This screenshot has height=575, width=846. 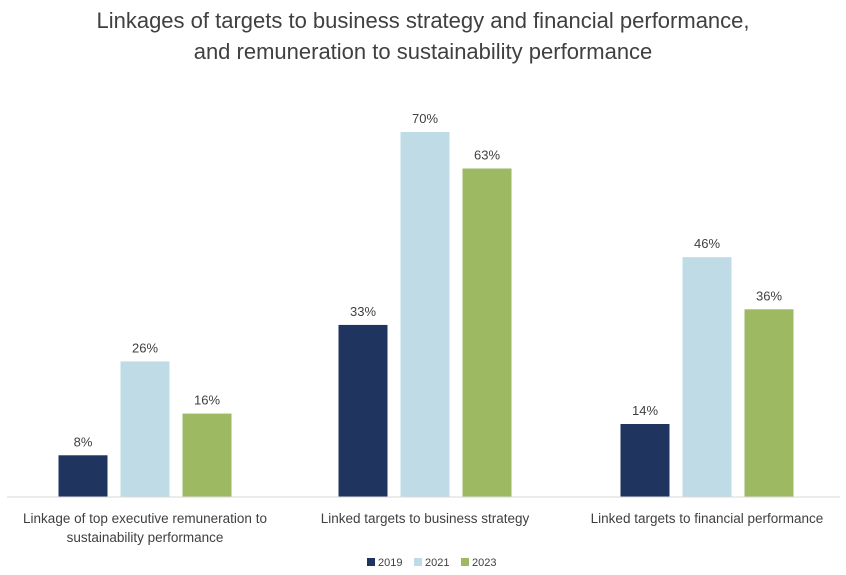 What do you see at coordinates (484, 563) in the screenshot?
I see `legend-label-2023: 2023` at bounding box center [484, 563].